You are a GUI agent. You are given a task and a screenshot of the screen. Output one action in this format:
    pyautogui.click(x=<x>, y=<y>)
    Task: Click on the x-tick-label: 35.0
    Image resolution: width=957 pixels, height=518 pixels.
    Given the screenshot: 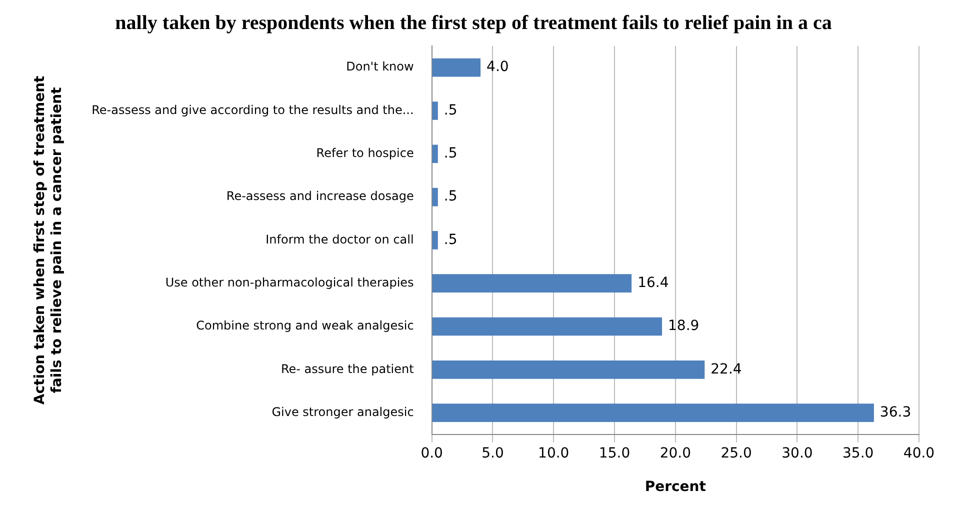 What is the action you would take?
    pyautogui.click(x=858, y=453)
    